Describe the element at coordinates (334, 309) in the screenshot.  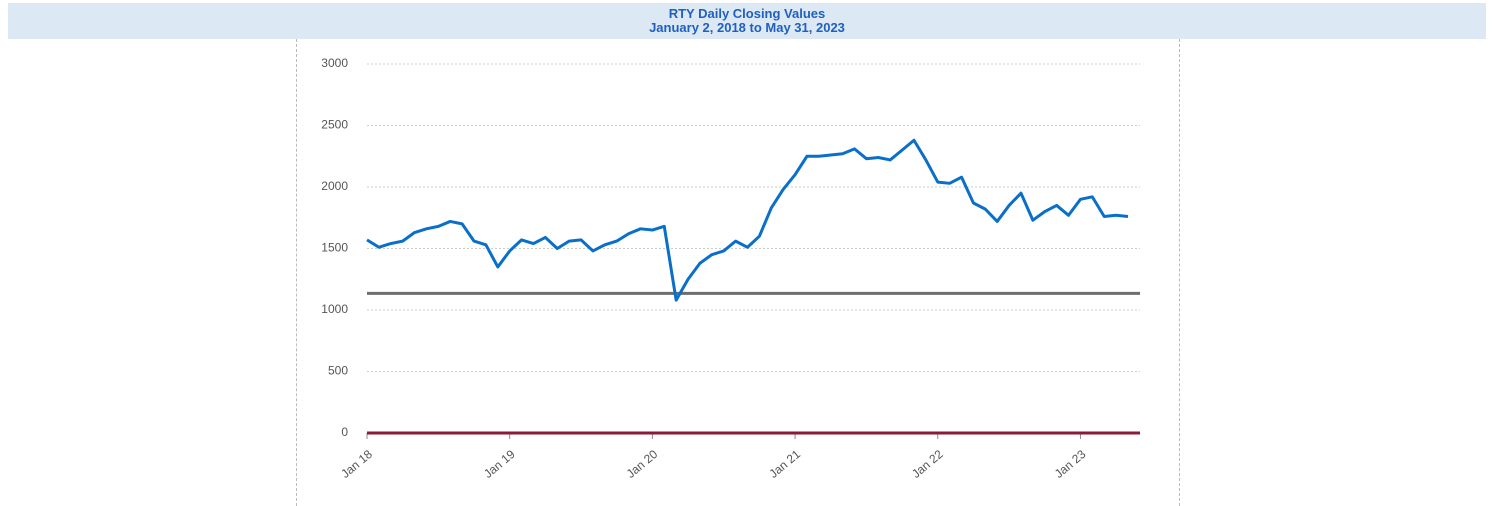
I see `y-tick-label: 1000` at that location.